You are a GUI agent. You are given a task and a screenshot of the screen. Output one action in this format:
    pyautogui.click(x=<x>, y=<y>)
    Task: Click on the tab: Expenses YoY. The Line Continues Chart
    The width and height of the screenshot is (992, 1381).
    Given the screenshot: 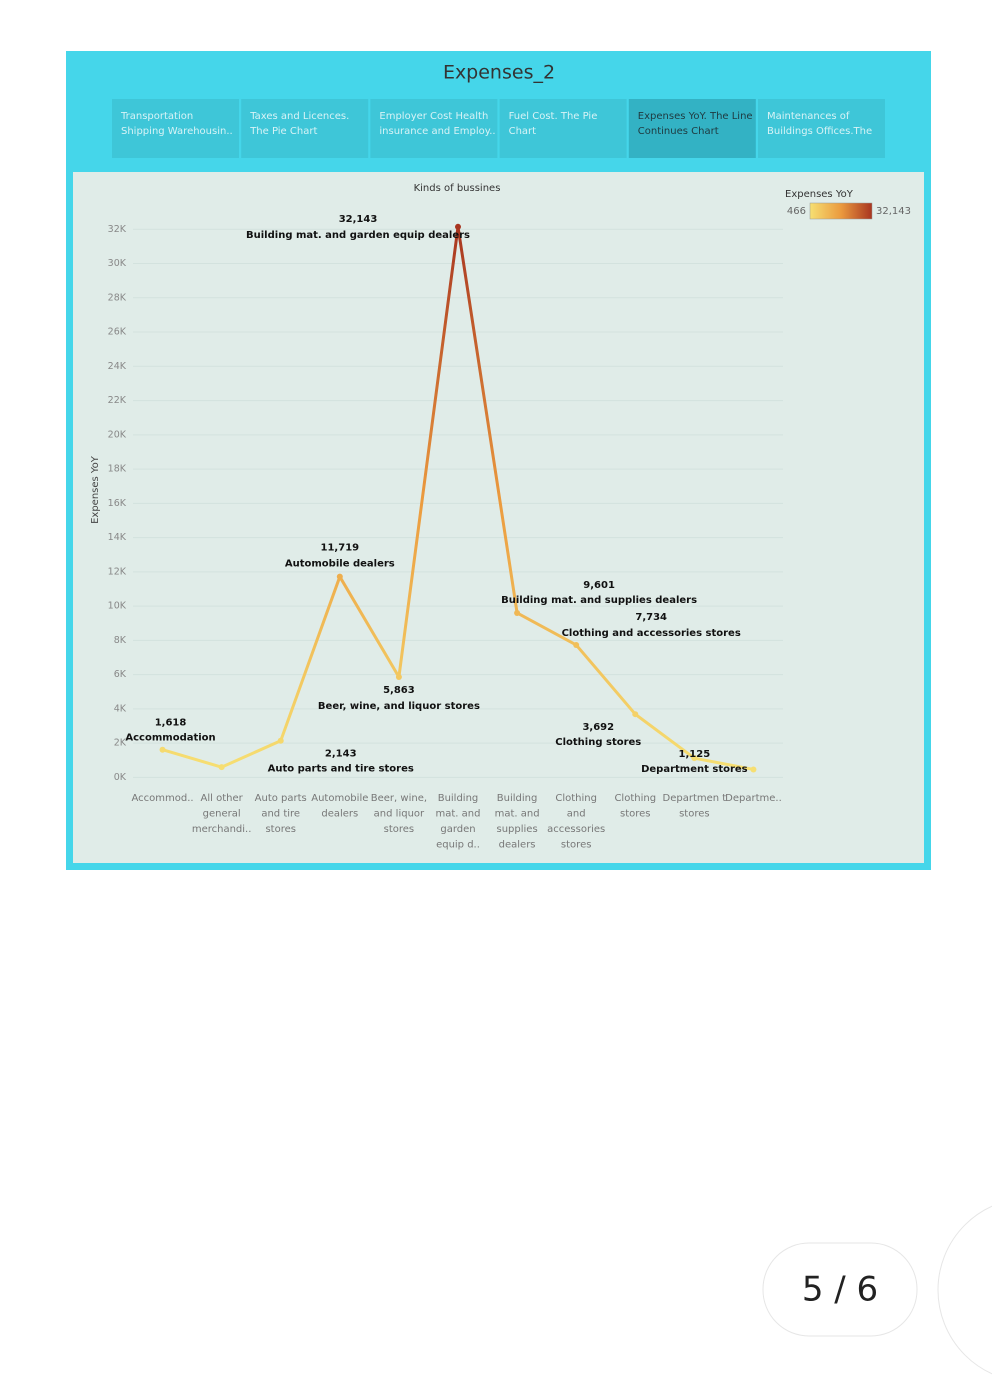 What is the action you would take?
    pyautogui.click(x=692, y=128)
    